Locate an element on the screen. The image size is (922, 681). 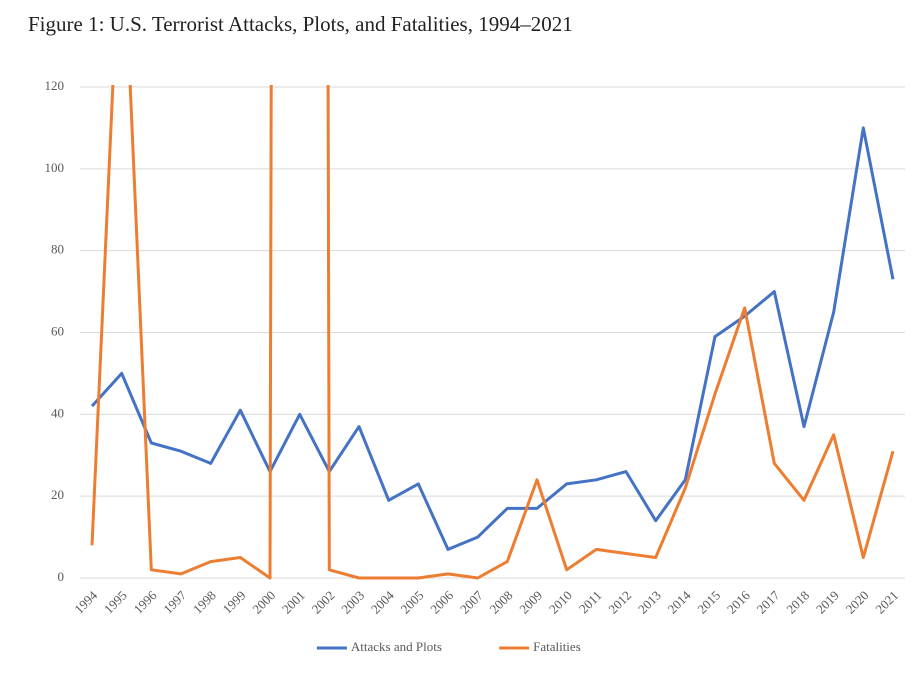
x-tick-label: 1995 is located at coordinates (115, 602).